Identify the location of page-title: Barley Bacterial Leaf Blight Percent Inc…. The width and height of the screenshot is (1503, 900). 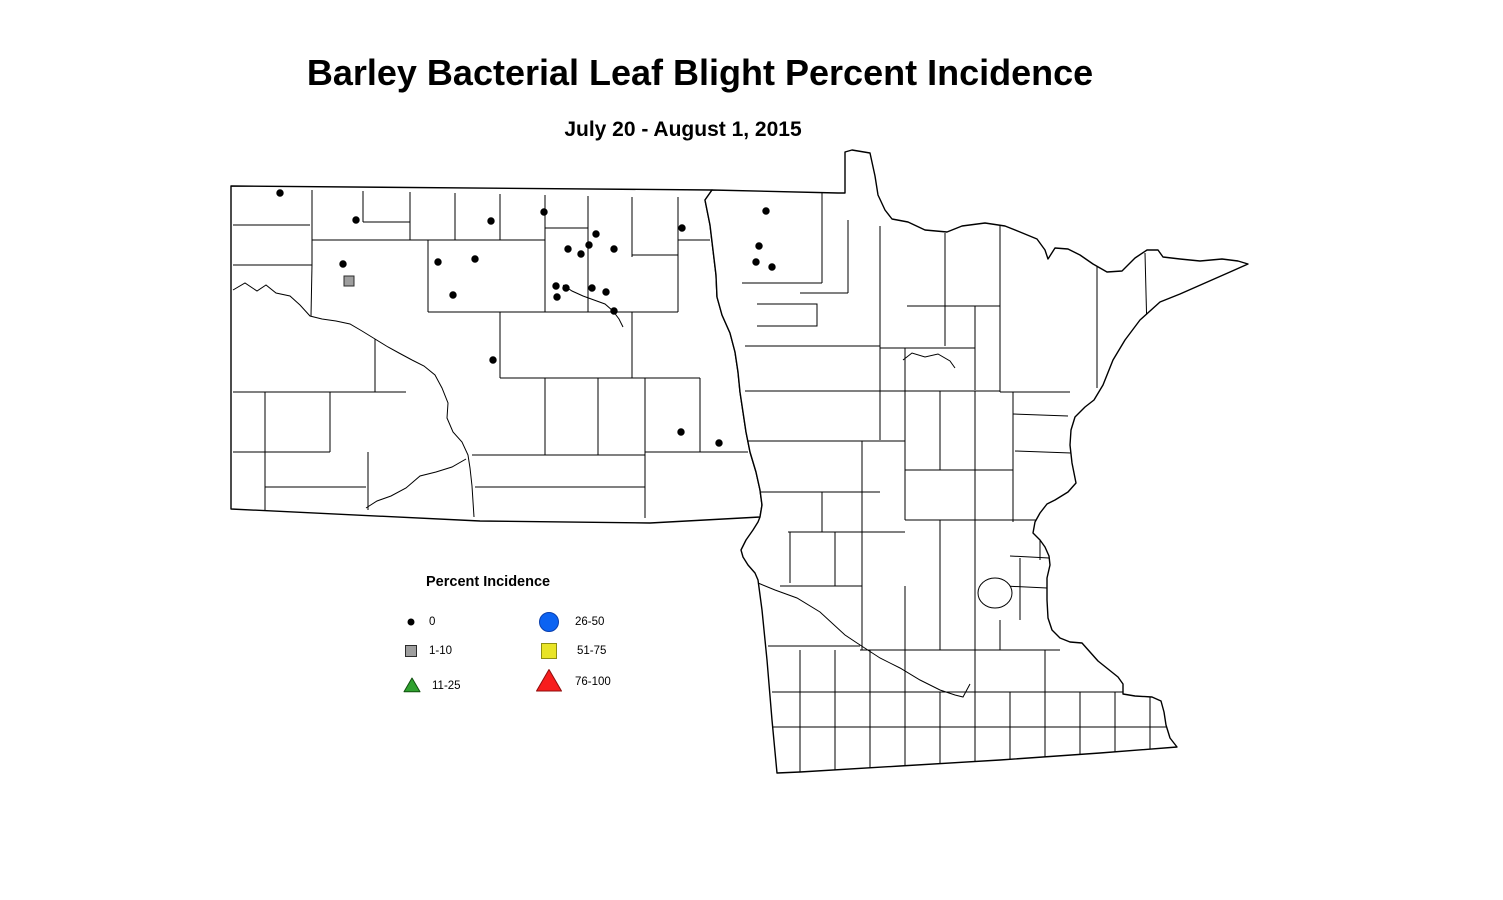
(700, 72).